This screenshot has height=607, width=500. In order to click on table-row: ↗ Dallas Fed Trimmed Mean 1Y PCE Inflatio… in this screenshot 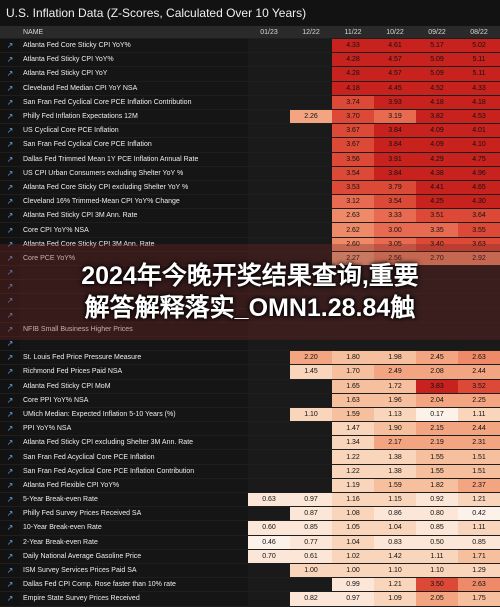, I will do `click(250, 159)`.